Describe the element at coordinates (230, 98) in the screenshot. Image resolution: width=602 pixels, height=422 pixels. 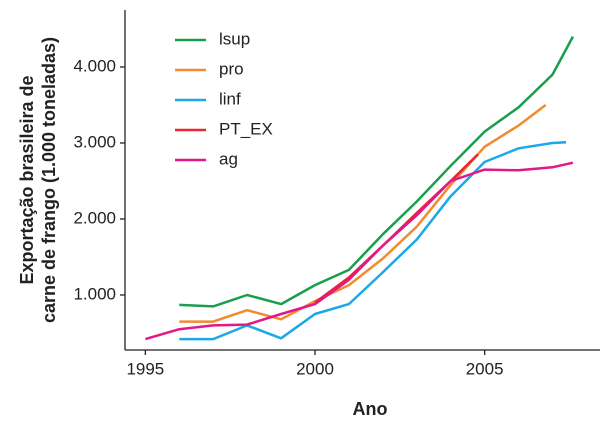
I see `legend-label: linf` at that location.